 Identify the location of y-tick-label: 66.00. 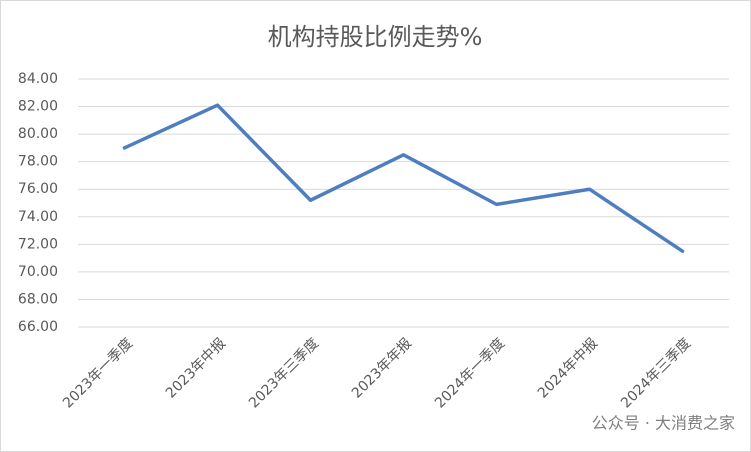
(38, 327).